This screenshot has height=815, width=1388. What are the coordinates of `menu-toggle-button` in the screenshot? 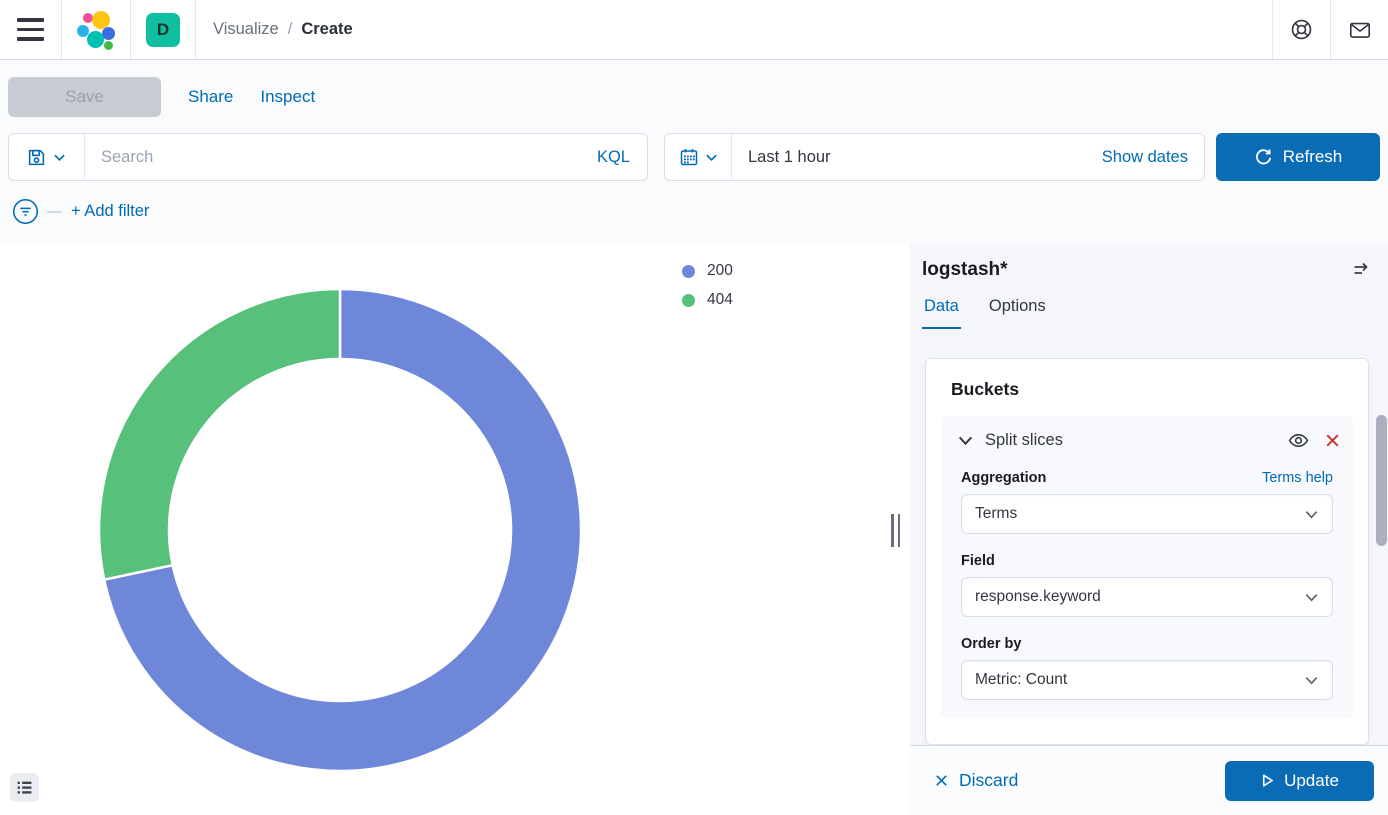 It's located at (30, 29).